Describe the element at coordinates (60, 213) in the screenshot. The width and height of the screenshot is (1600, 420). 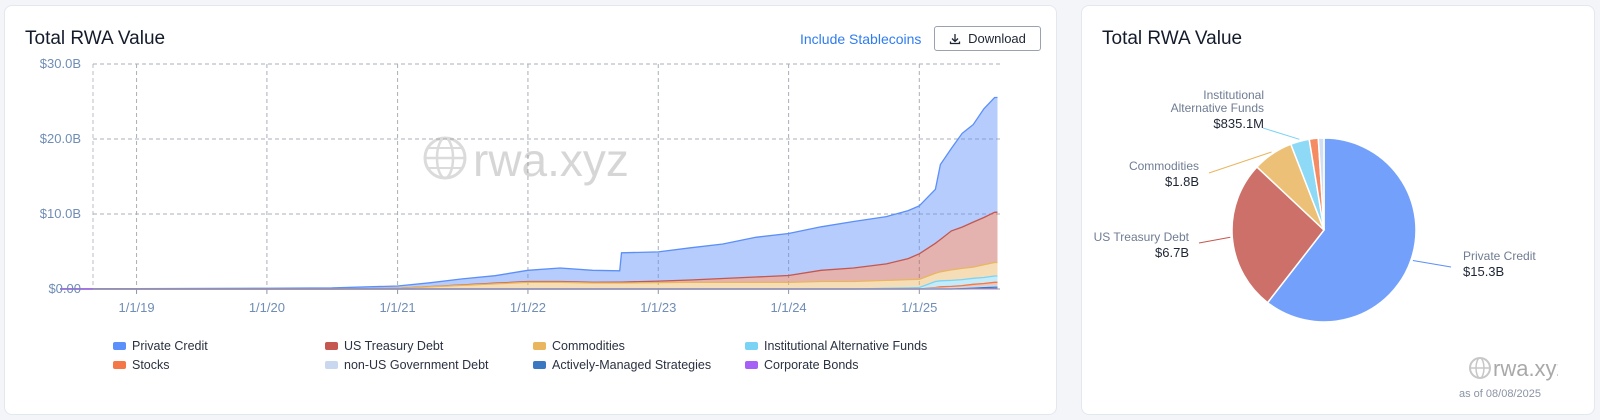
I see `y-tick-label: $10.0B` at that location.